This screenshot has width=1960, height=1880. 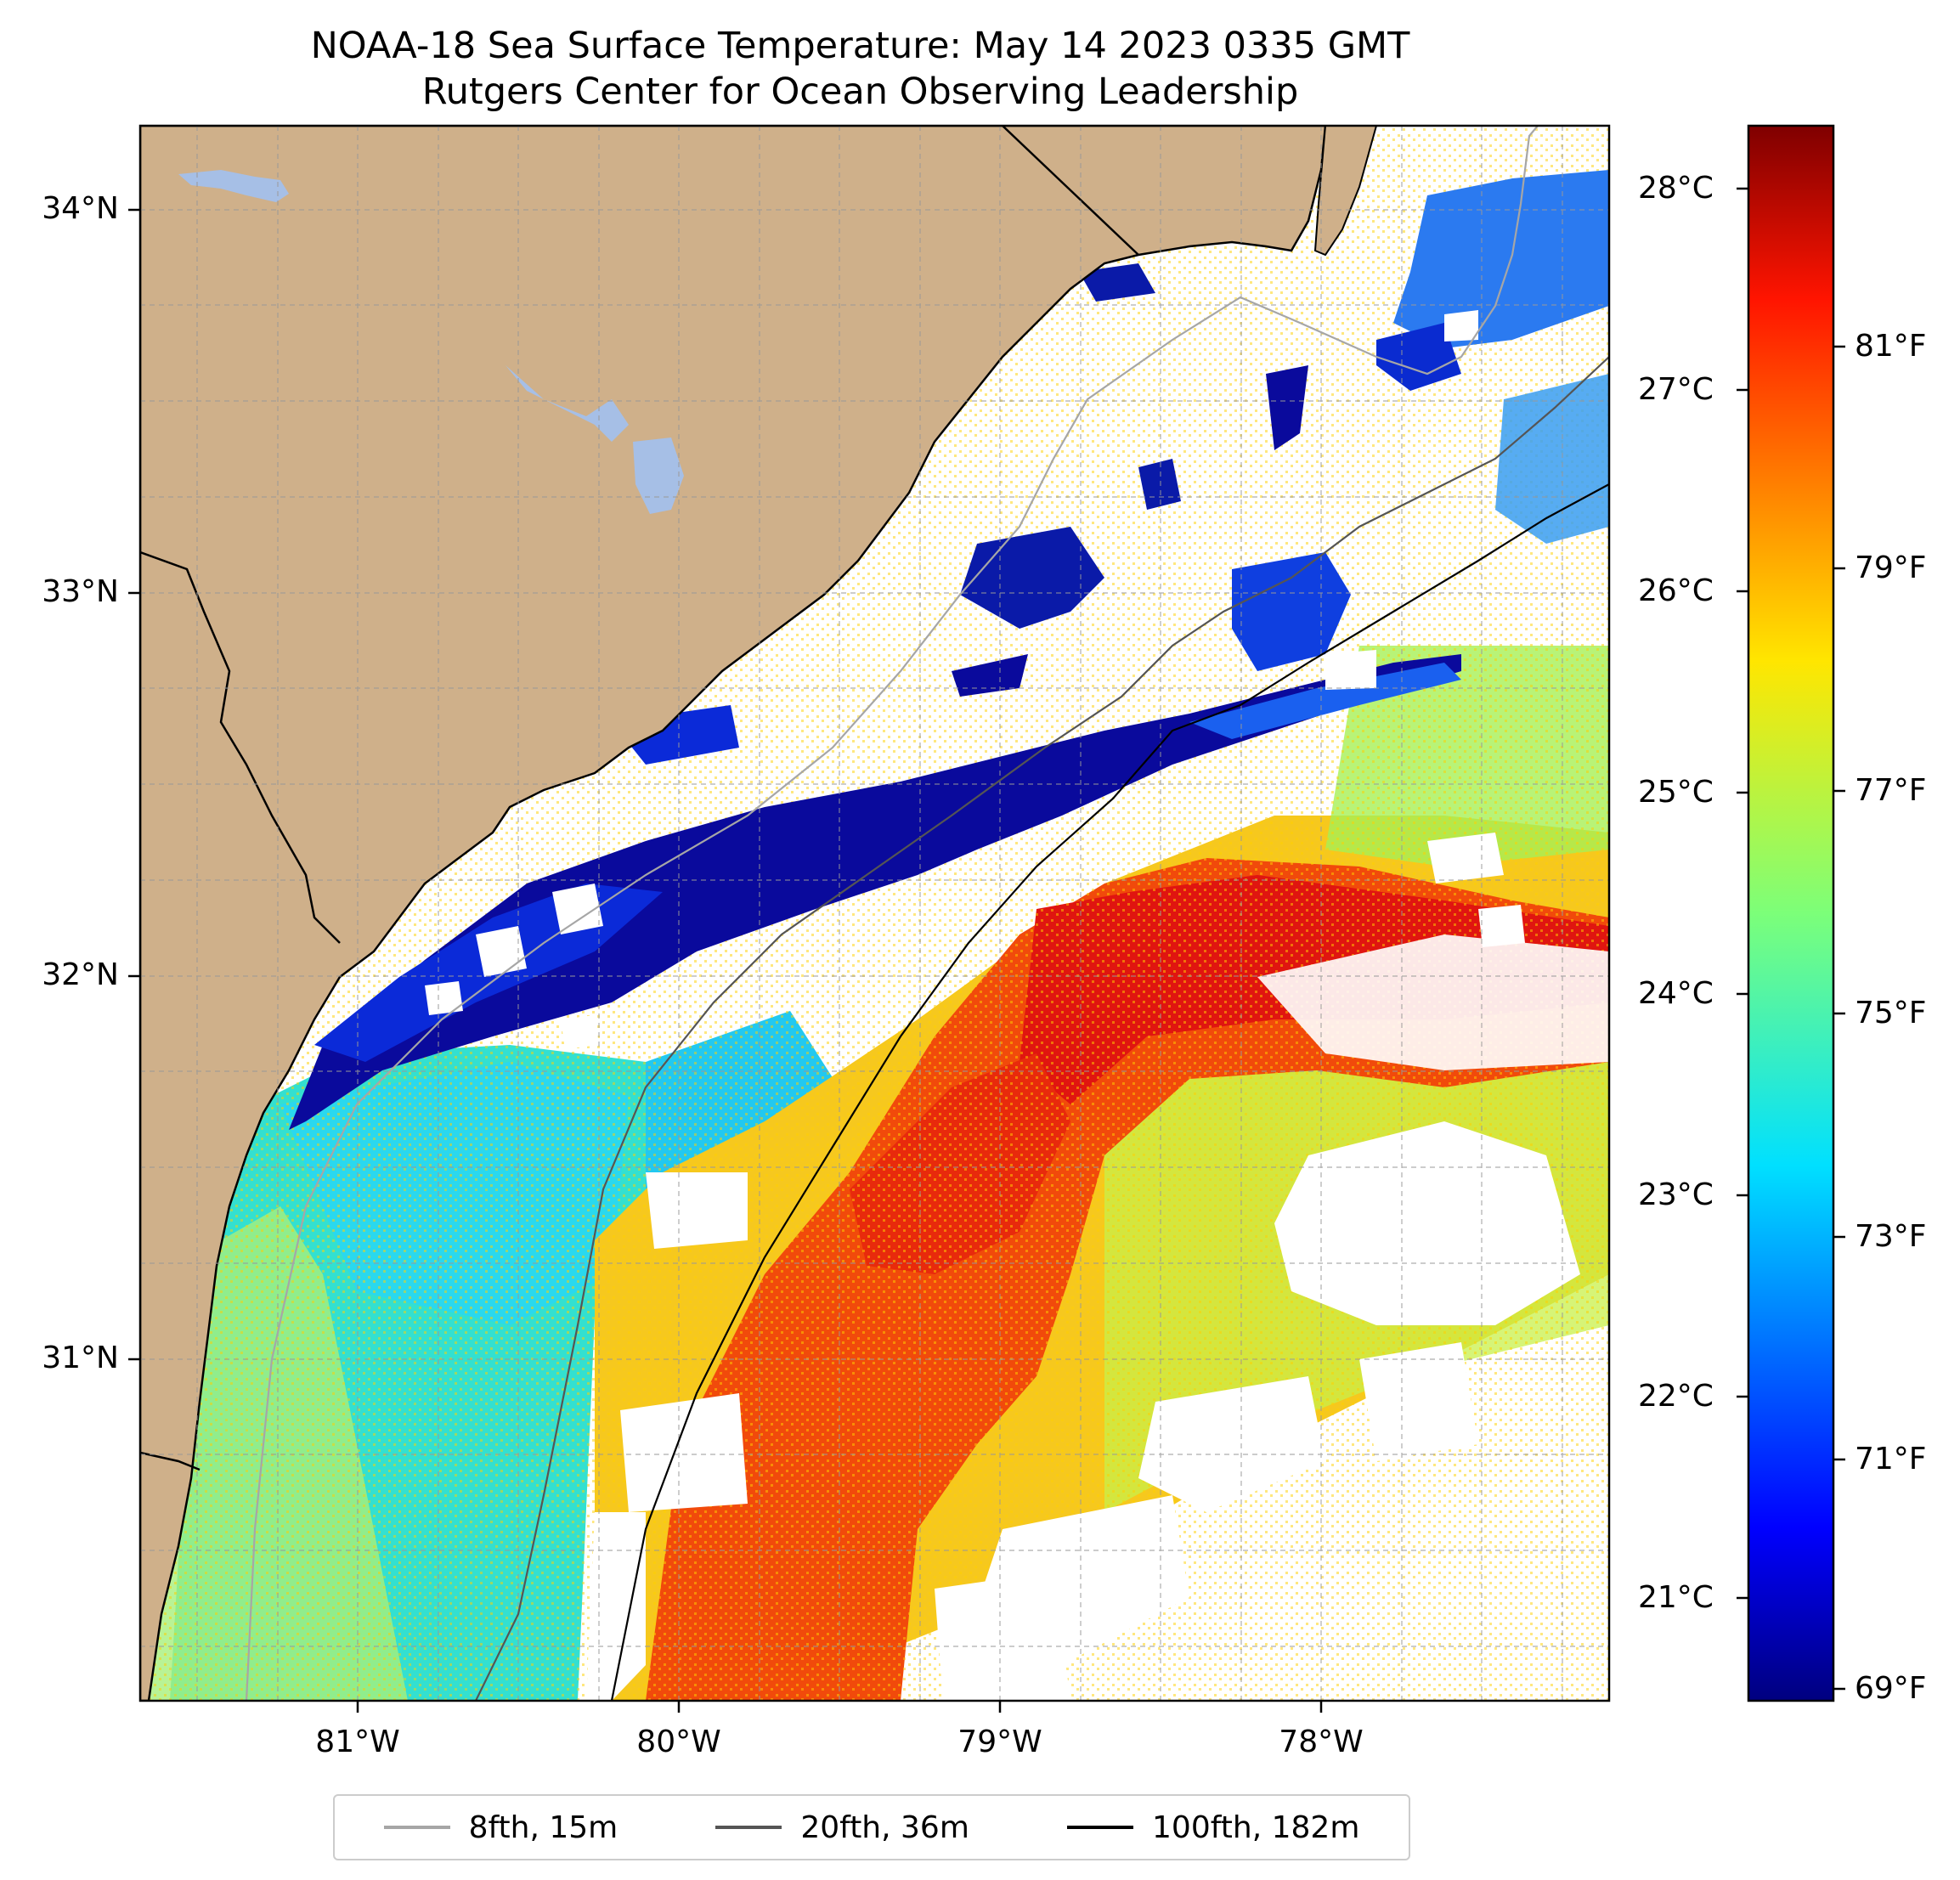 I want to click on lake-moultrie, so click(x=567, y=404).